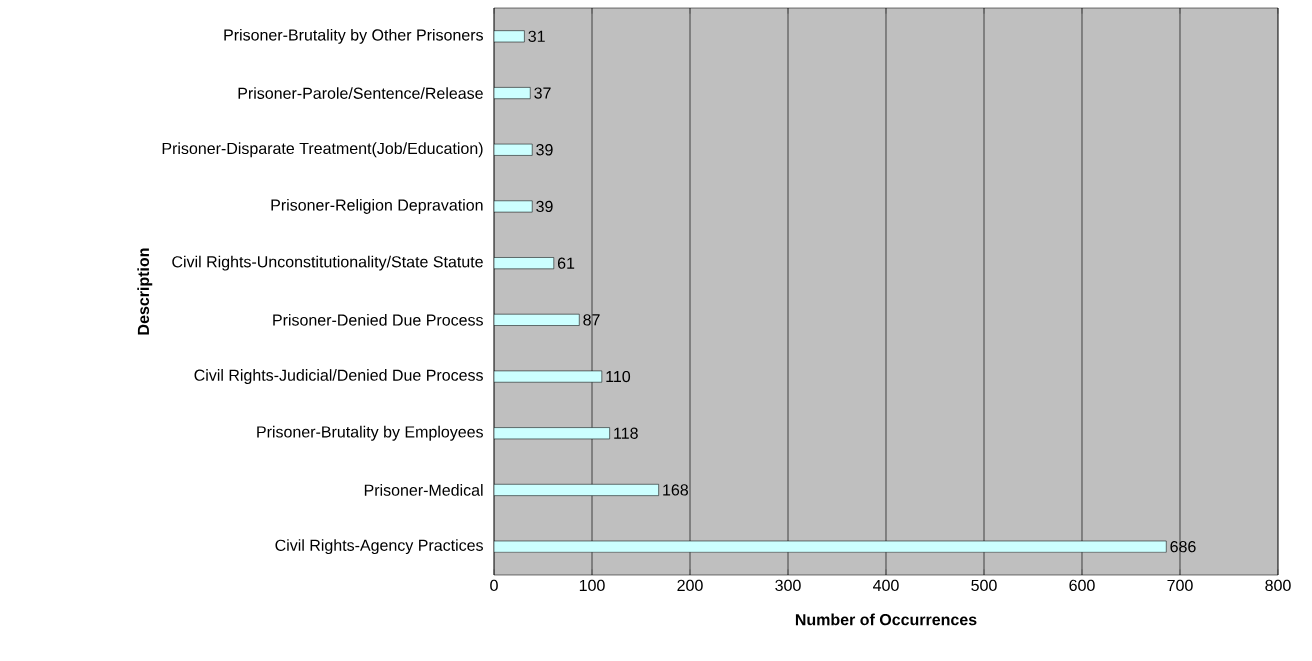 The width and height of the screenshot is (1312, 661). What do you see at coordinates (788, 585) in the screenshot?
I see `x-tick-label: 300` at bounding box center [788, 585].